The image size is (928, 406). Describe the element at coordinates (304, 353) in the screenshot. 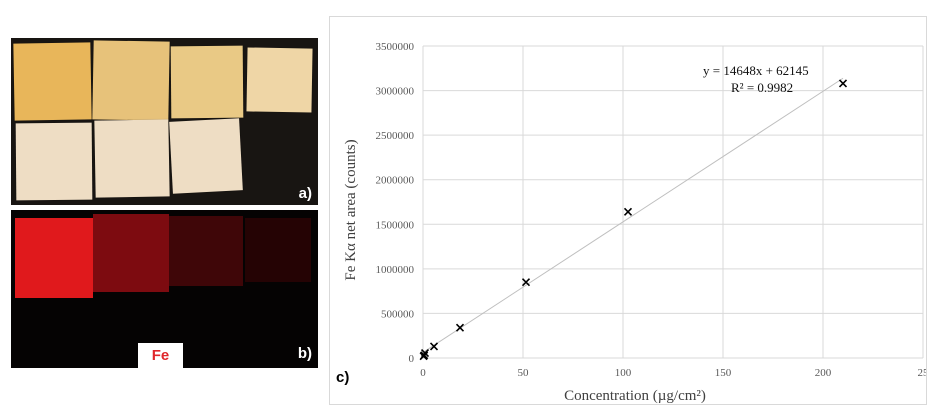

I see `panel-b-label: b)` at that location.